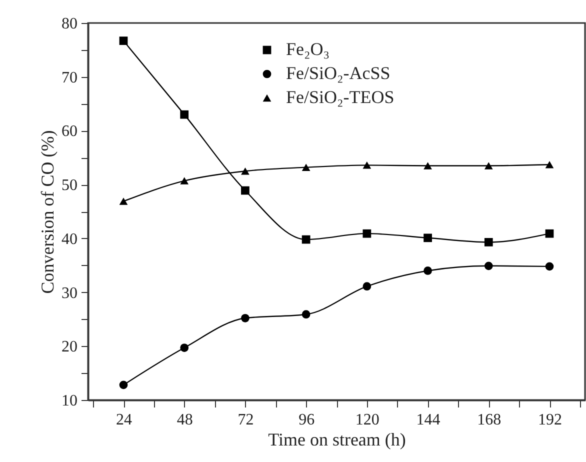  I want to click on x-tick-label: 96, so click(306, 420).